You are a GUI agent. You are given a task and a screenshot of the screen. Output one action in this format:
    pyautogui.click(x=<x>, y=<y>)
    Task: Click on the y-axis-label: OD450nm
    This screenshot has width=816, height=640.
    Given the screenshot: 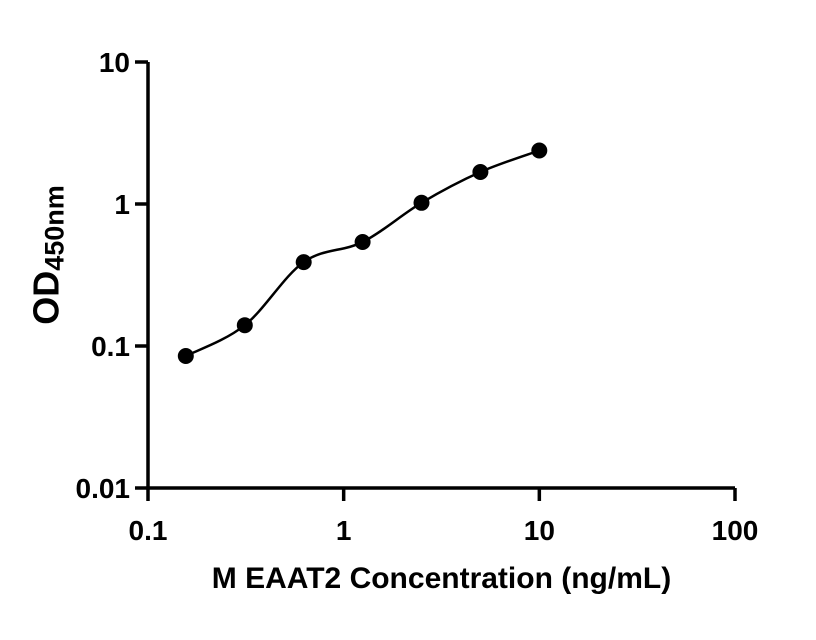 What is the action you would take?
    pyautogui.click(x=48, y=255)
    